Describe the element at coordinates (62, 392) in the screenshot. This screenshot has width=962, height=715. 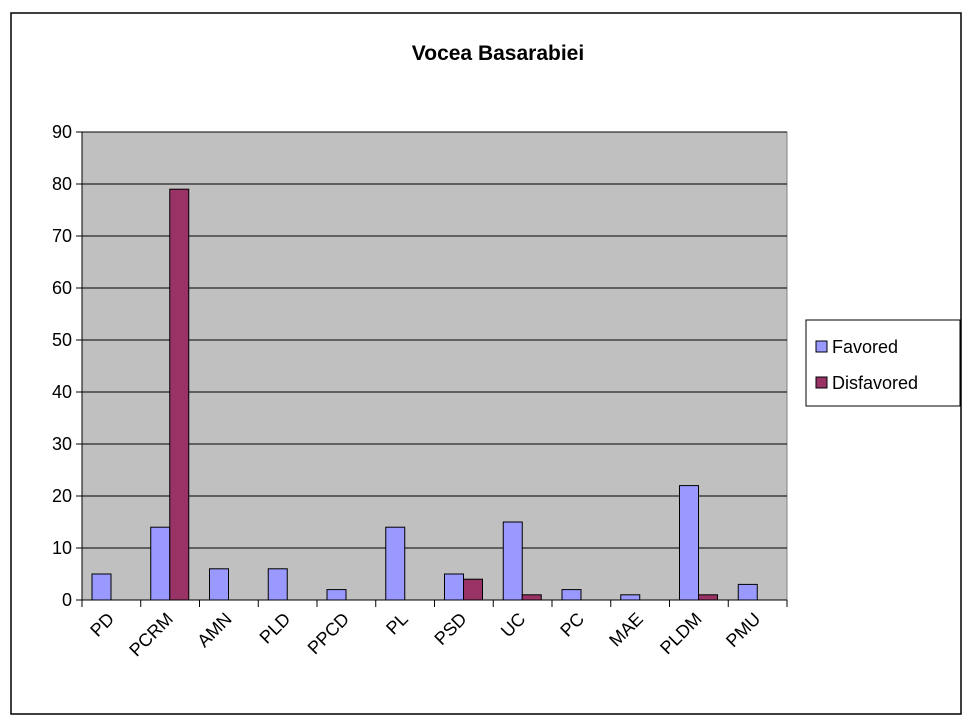
I see `y-tick-label: 40` at that location.